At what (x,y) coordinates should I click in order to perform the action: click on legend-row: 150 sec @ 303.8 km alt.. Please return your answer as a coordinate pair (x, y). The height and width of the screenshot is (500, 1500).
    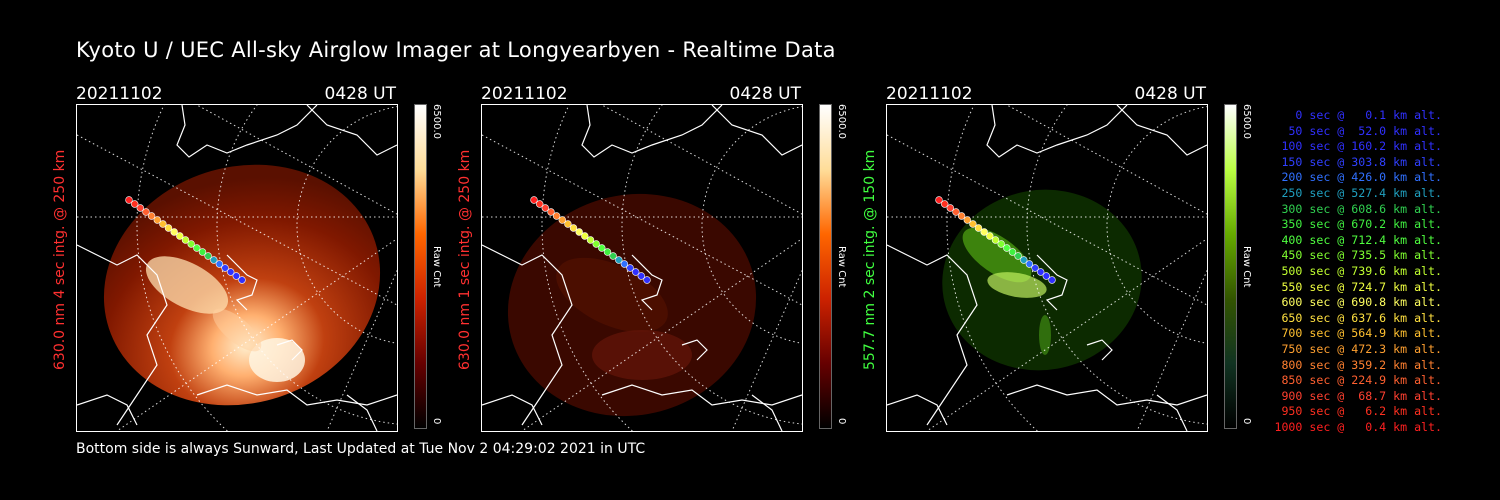
    Looking at the image, I should click on (1361, 161).